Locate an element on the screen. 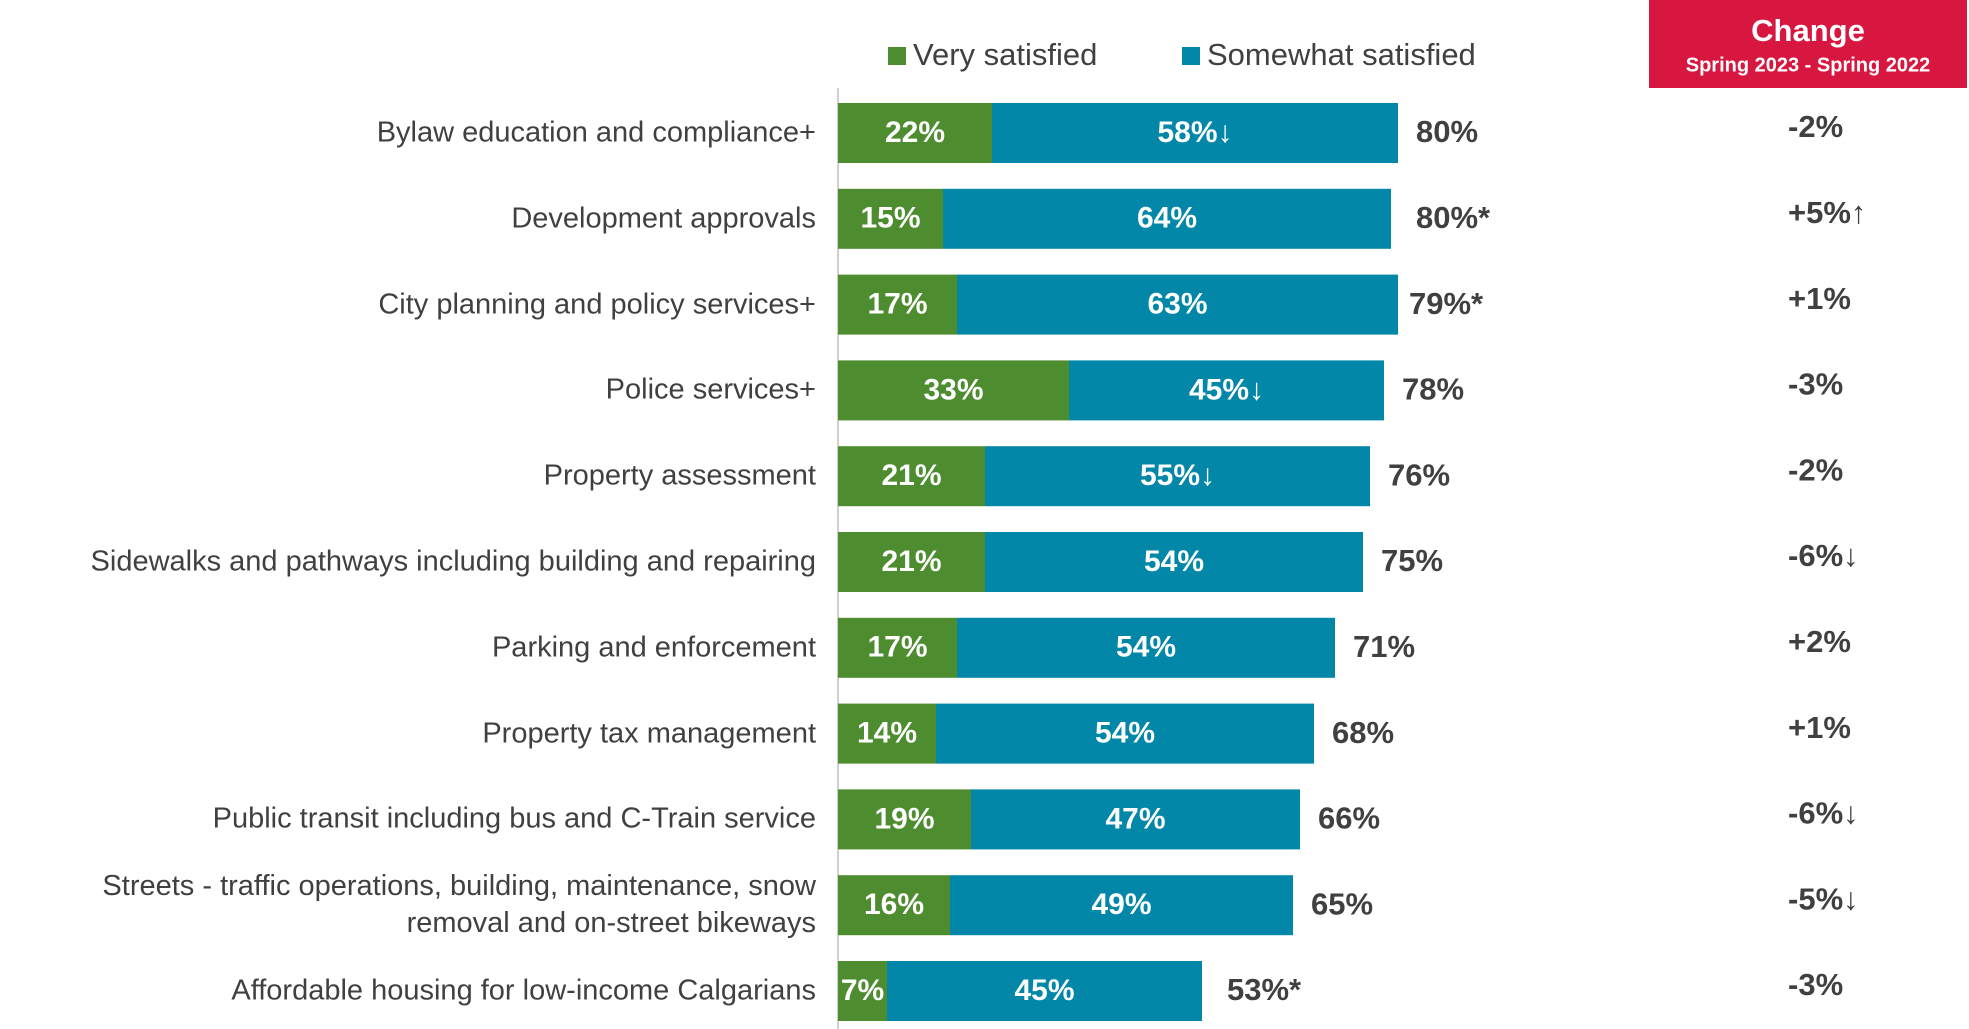  category-label: Development approvals is located at coordinates (663, 218).